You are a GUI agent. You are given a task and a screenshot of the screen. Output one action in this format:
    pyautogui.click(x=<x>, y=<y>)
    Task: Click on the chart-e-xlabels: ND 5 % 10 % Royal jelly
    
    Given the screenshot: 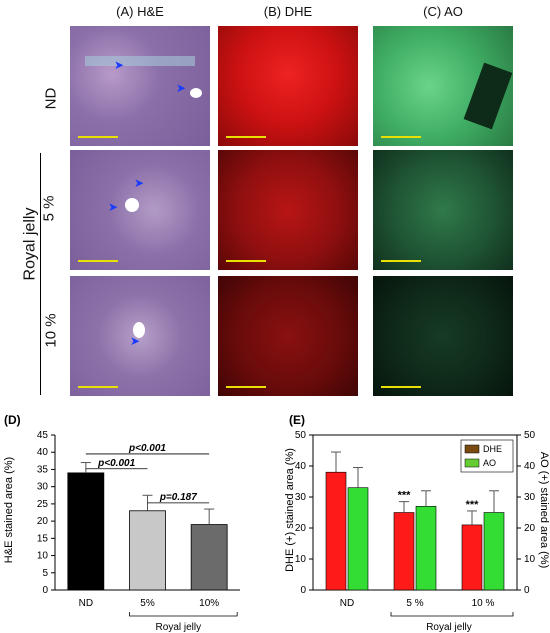 What is the action you would take?
    pyautogui.click(x=427, y=615)
    